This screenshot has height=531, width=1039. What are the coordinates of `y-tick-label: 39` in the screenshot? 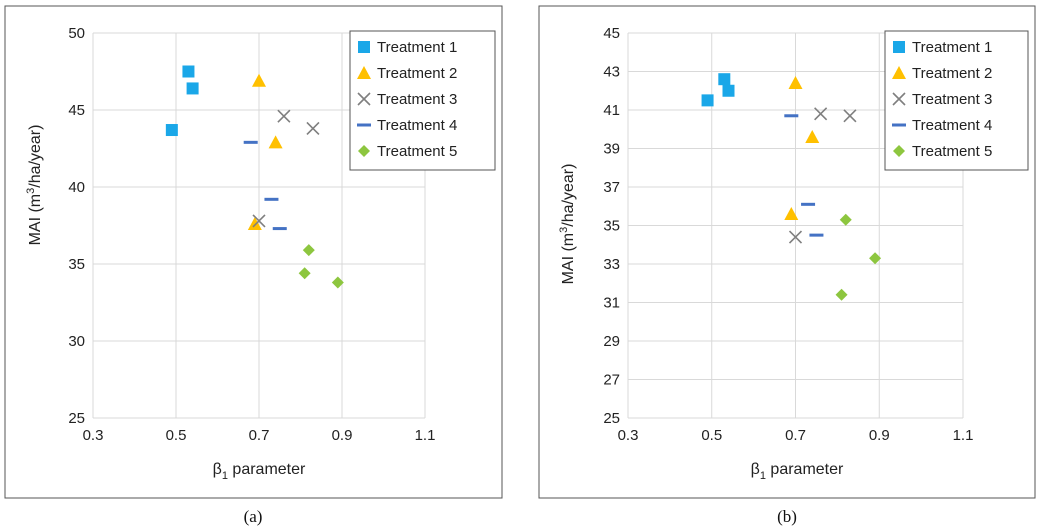 It's located at (611, 149).